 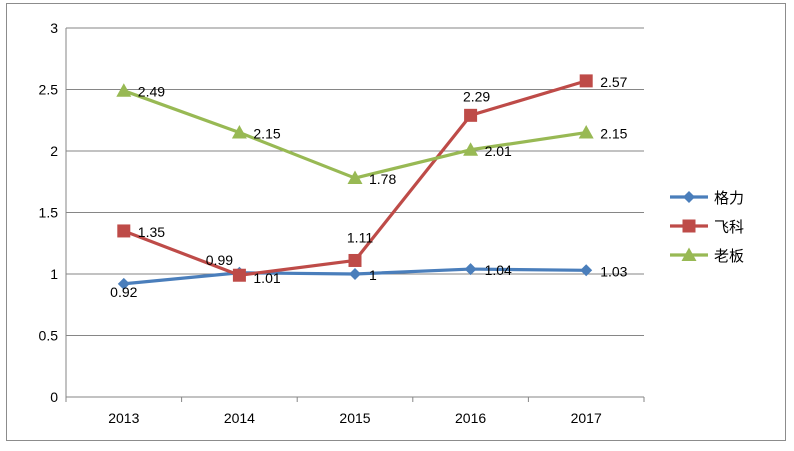 I want to click on y-tick-label: 0.5, so click(x=49, y=336).